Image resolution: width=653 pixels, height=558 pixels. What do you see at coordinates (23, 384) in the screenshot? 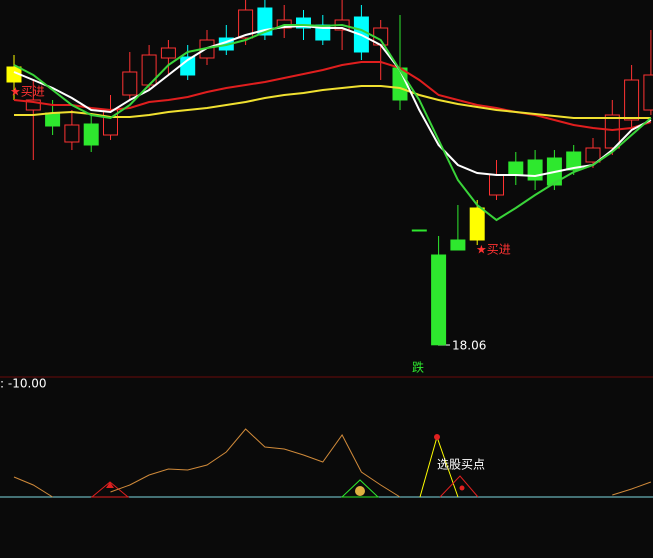
I see `indicator-title: : -10.00` at bounding box center [23, 384].